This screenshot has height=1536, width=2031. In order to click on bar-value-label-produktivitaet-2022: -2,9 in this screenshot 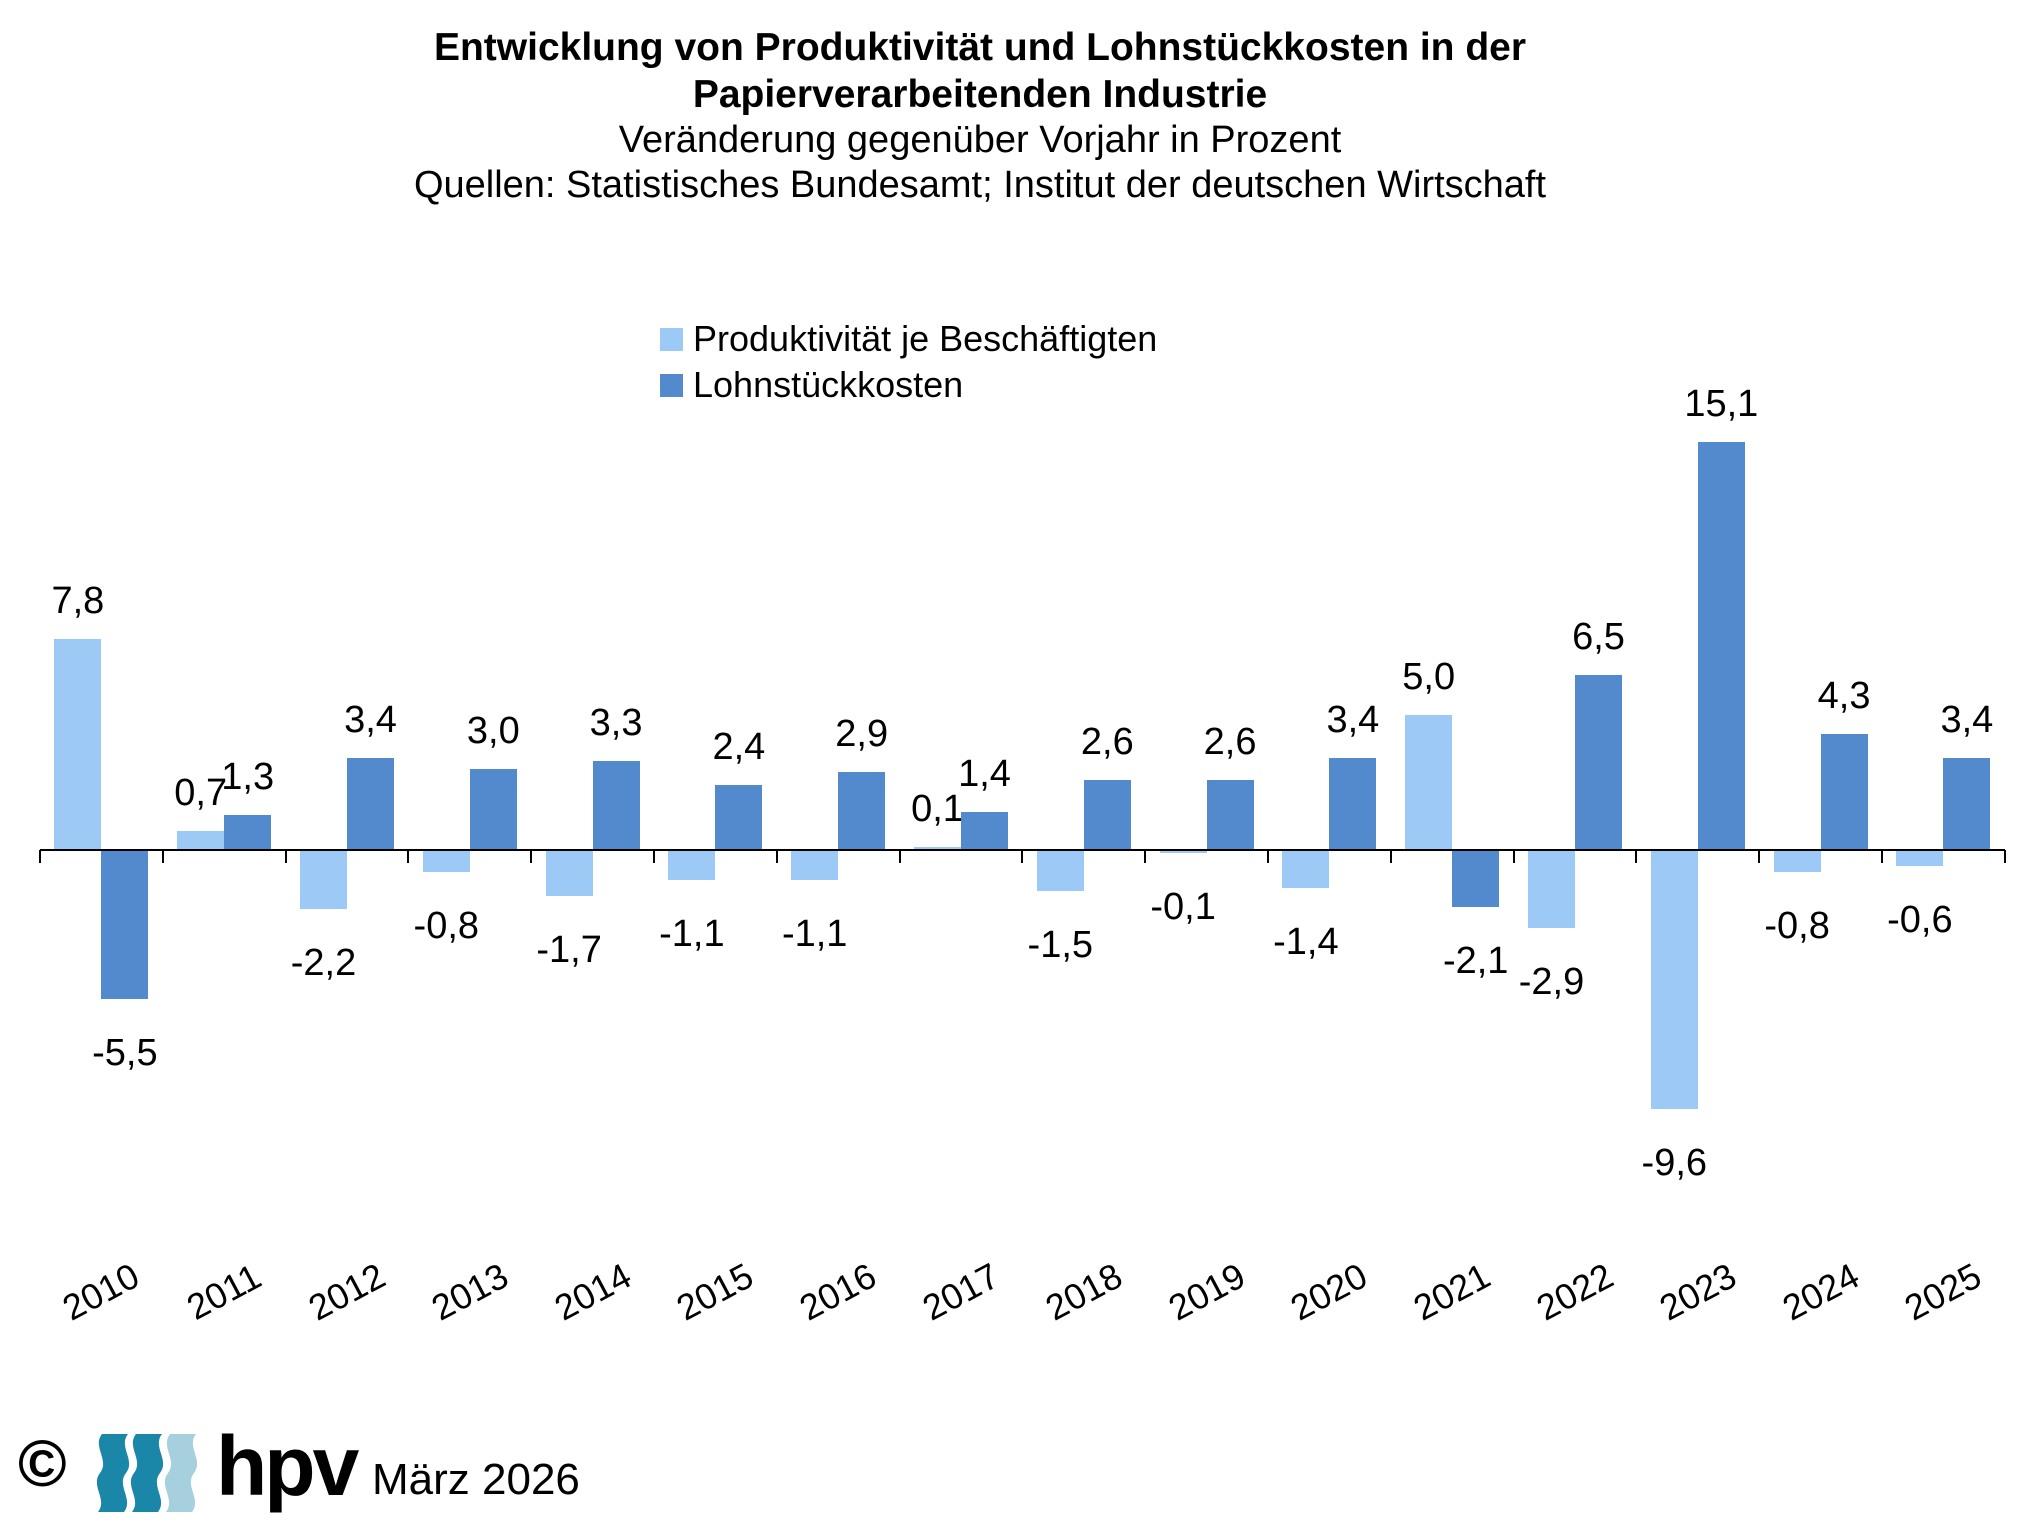, I will do `click(1551, 982)`.